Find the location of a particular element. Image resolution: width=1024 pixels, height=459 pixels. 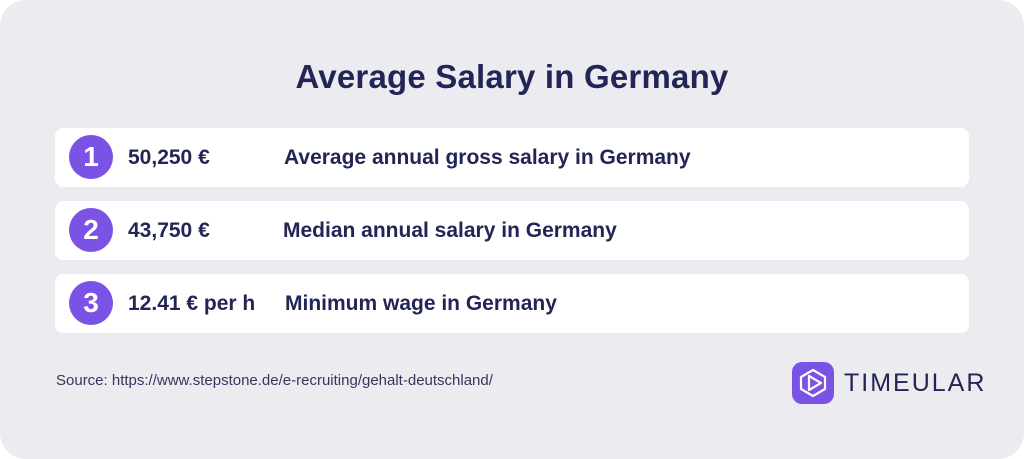

salary-description: Median annual salary in Germany is located at coordinates (450, 230).